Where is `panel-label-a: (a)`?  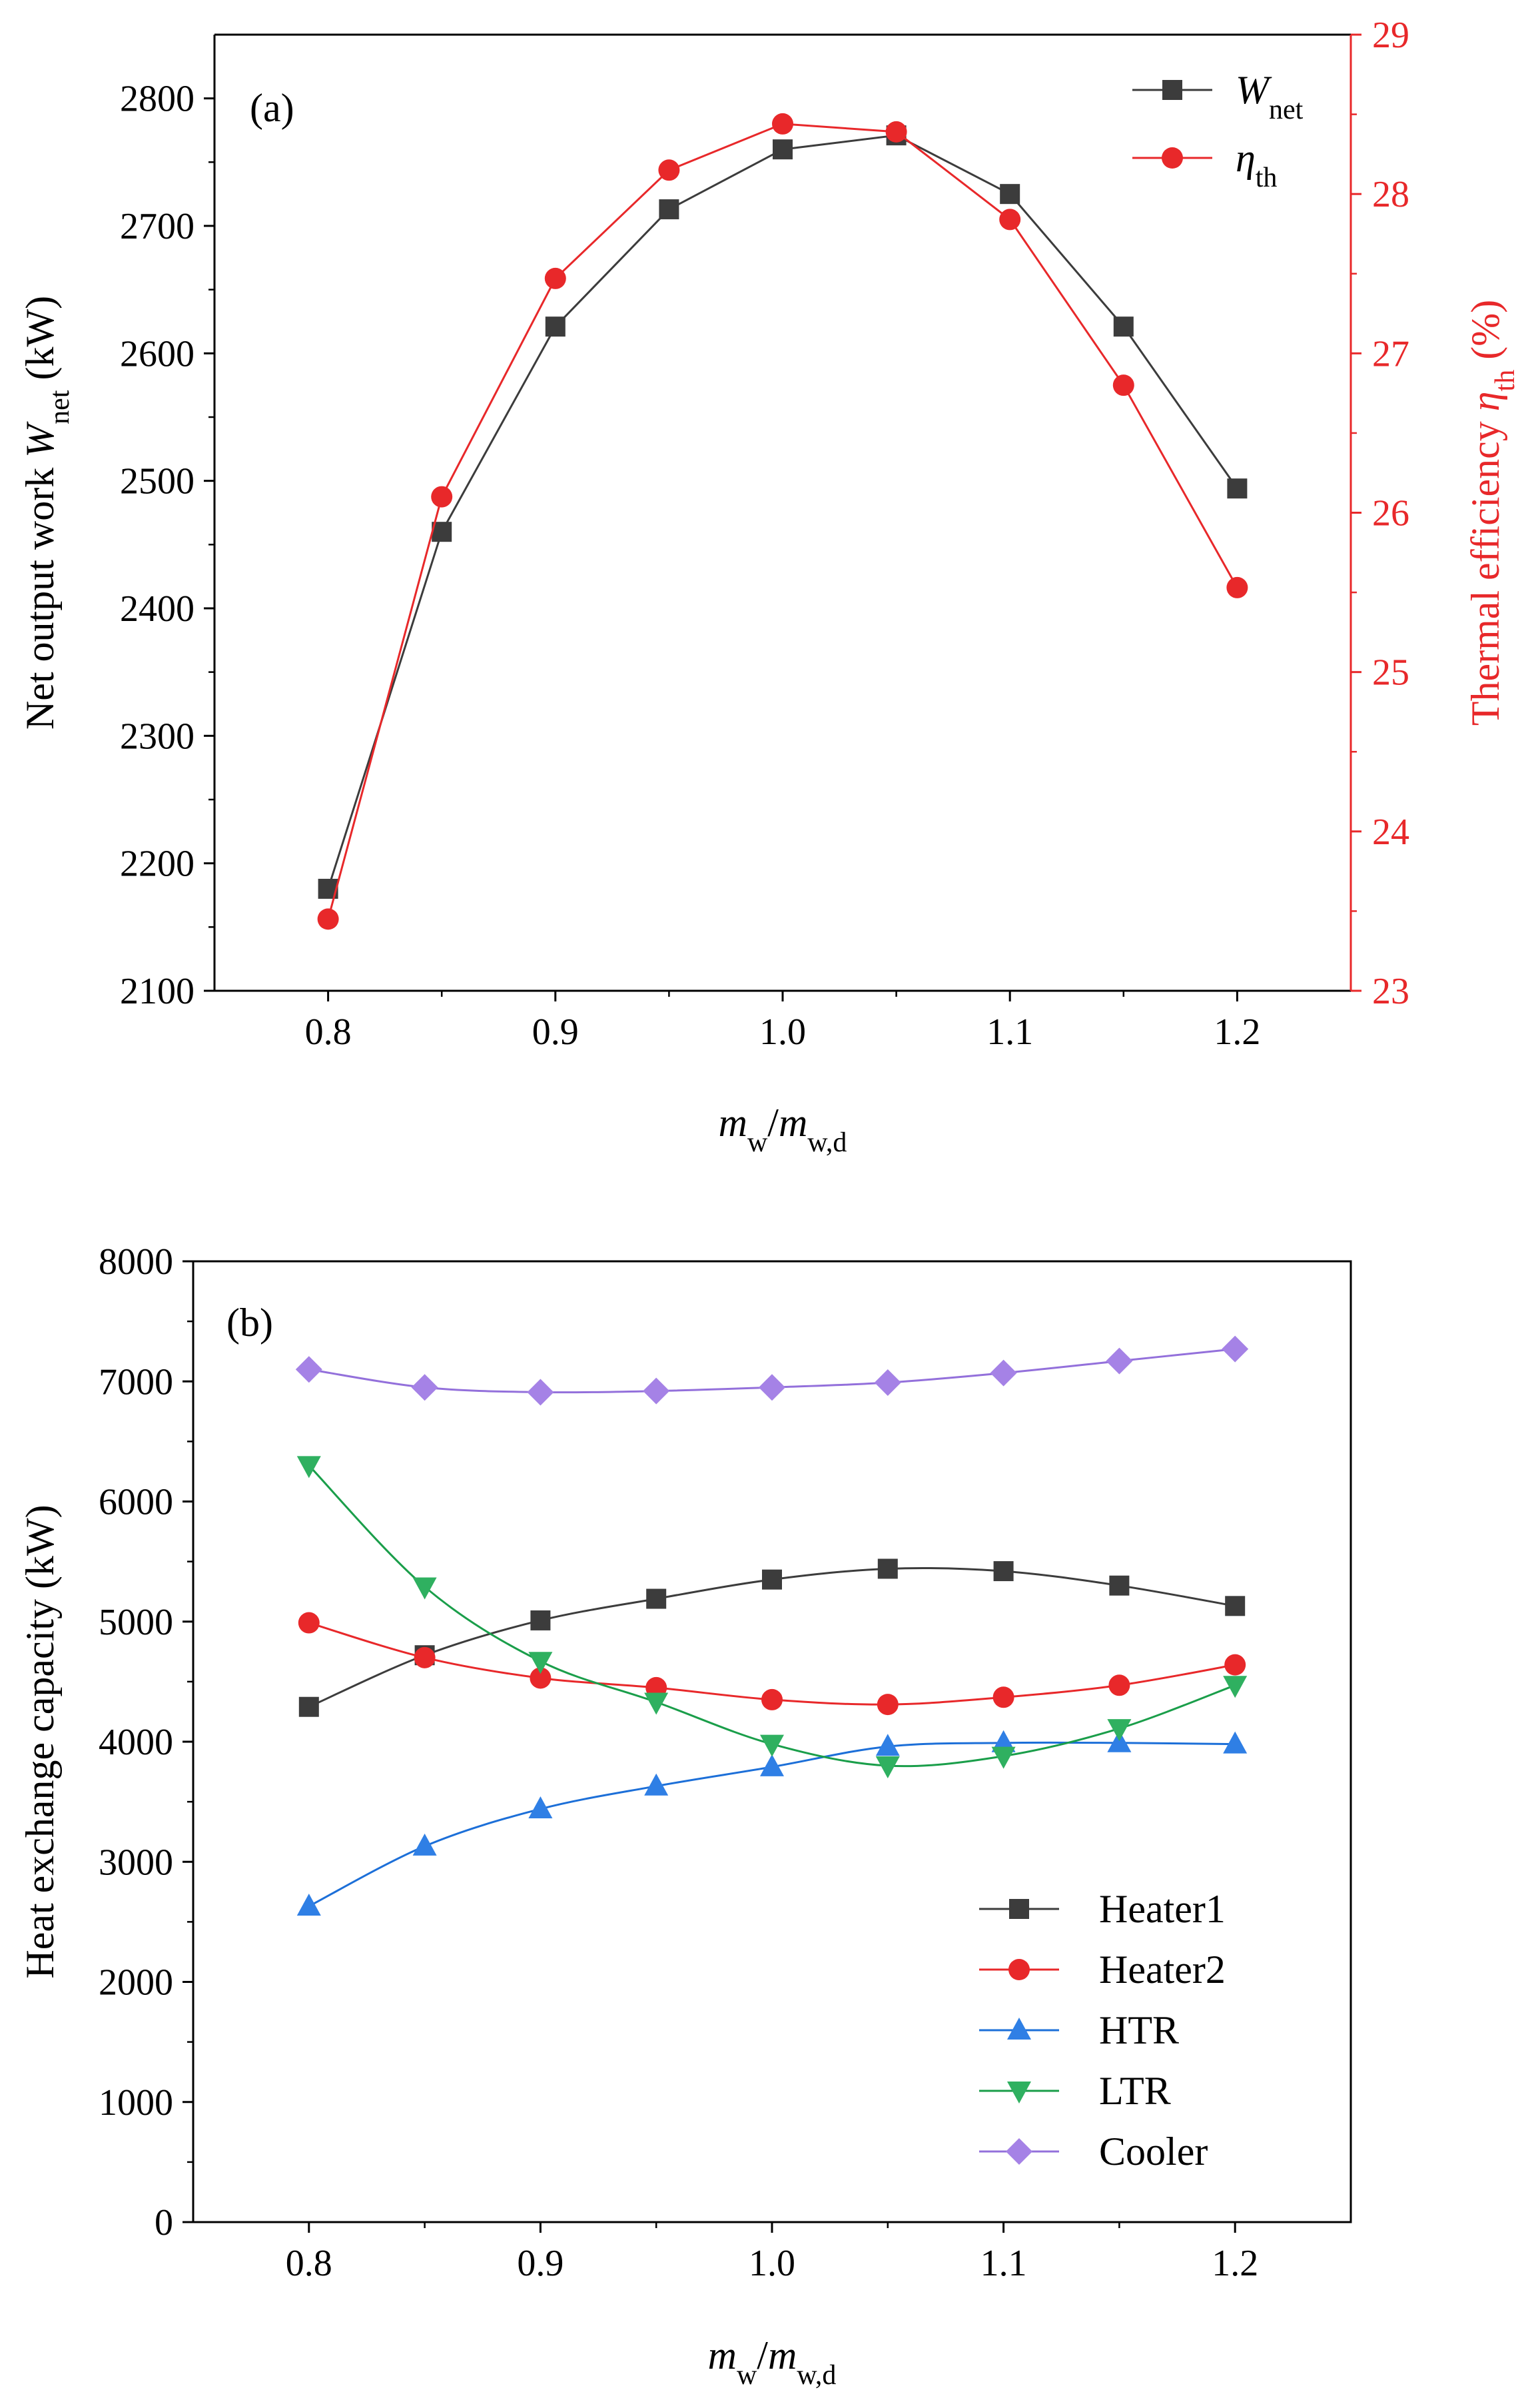 panel-label-a: (a) is located at coordinates (272, 108).